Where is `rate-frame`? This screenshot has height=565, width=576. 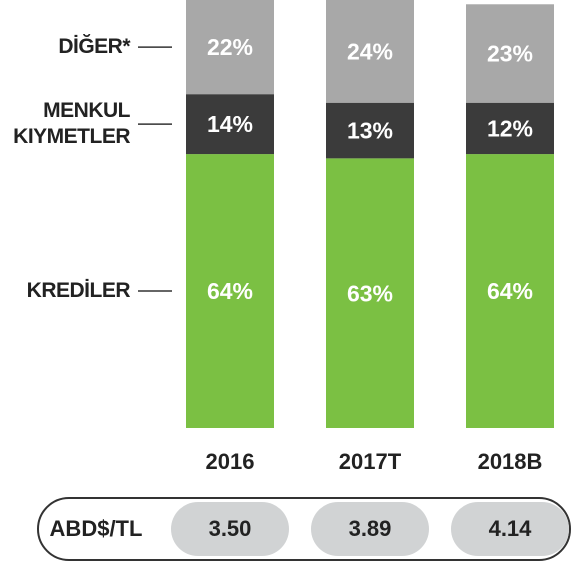 rate-frame is located at coordinates (304, 529).